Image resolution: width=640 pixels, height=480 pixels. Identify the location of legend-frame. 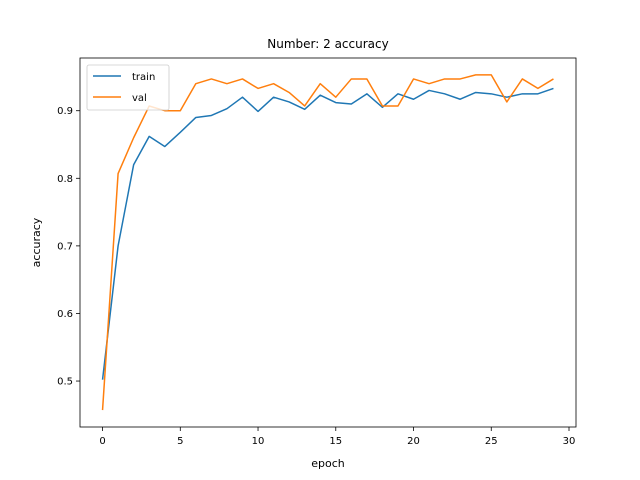
(128, 87).